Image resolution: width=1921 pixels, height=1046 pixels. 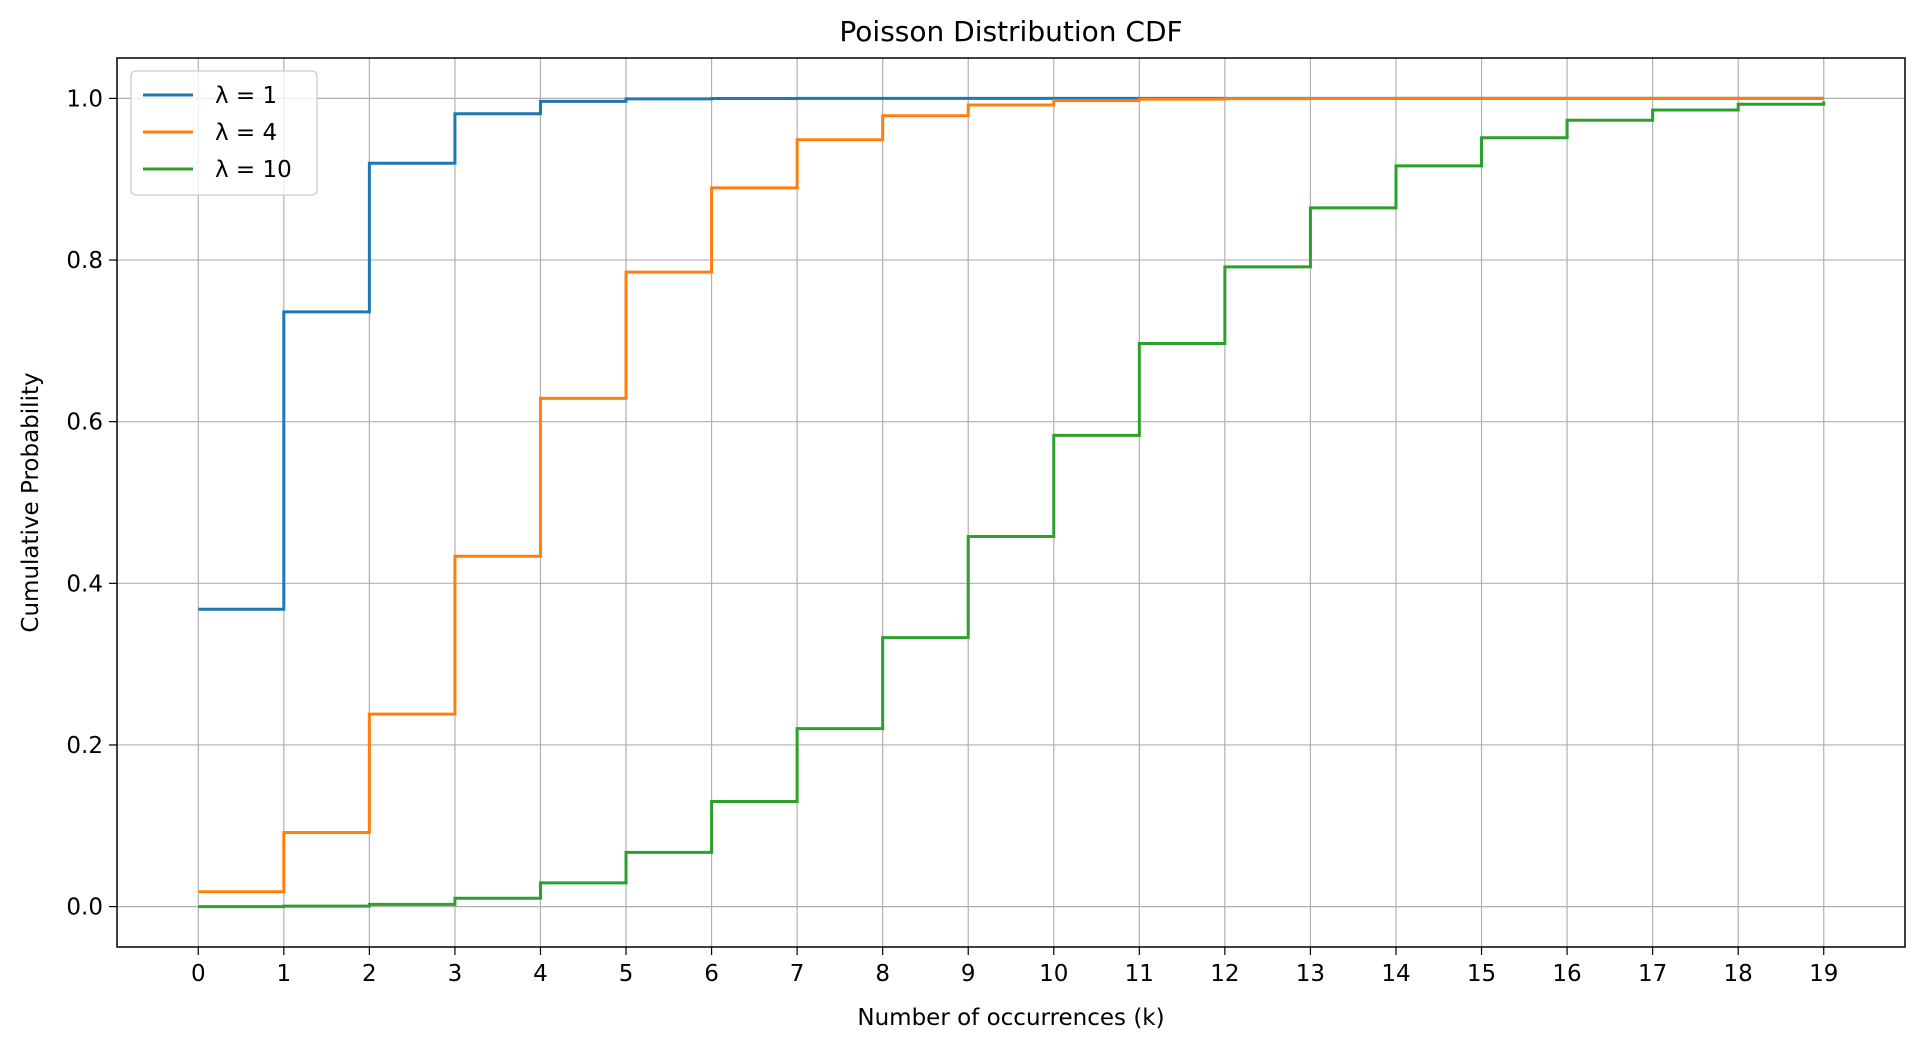 What do you see at coordinates (626, 974) in the screenshot?
I see `x-tick-label: 5` at bounding box center [626, 974].